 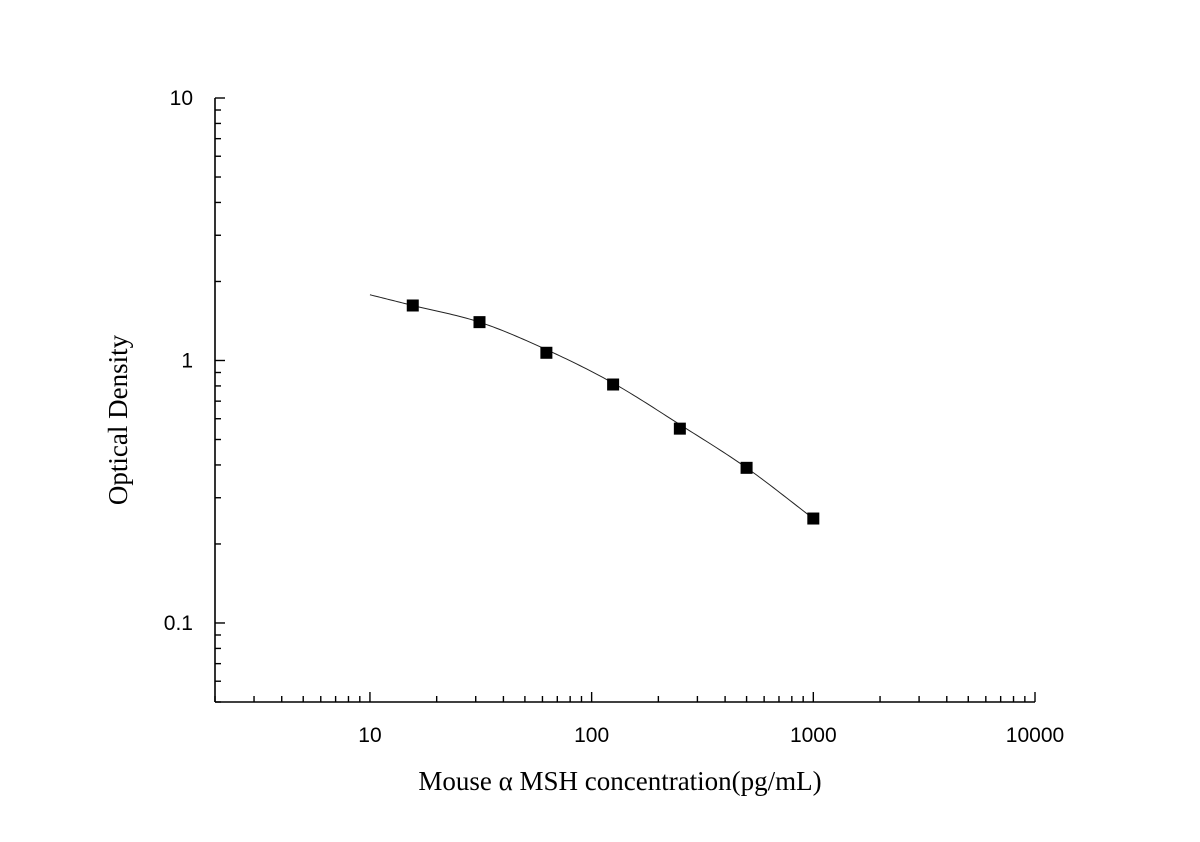 I want to click on data-markers, so click(x=613, y=412).